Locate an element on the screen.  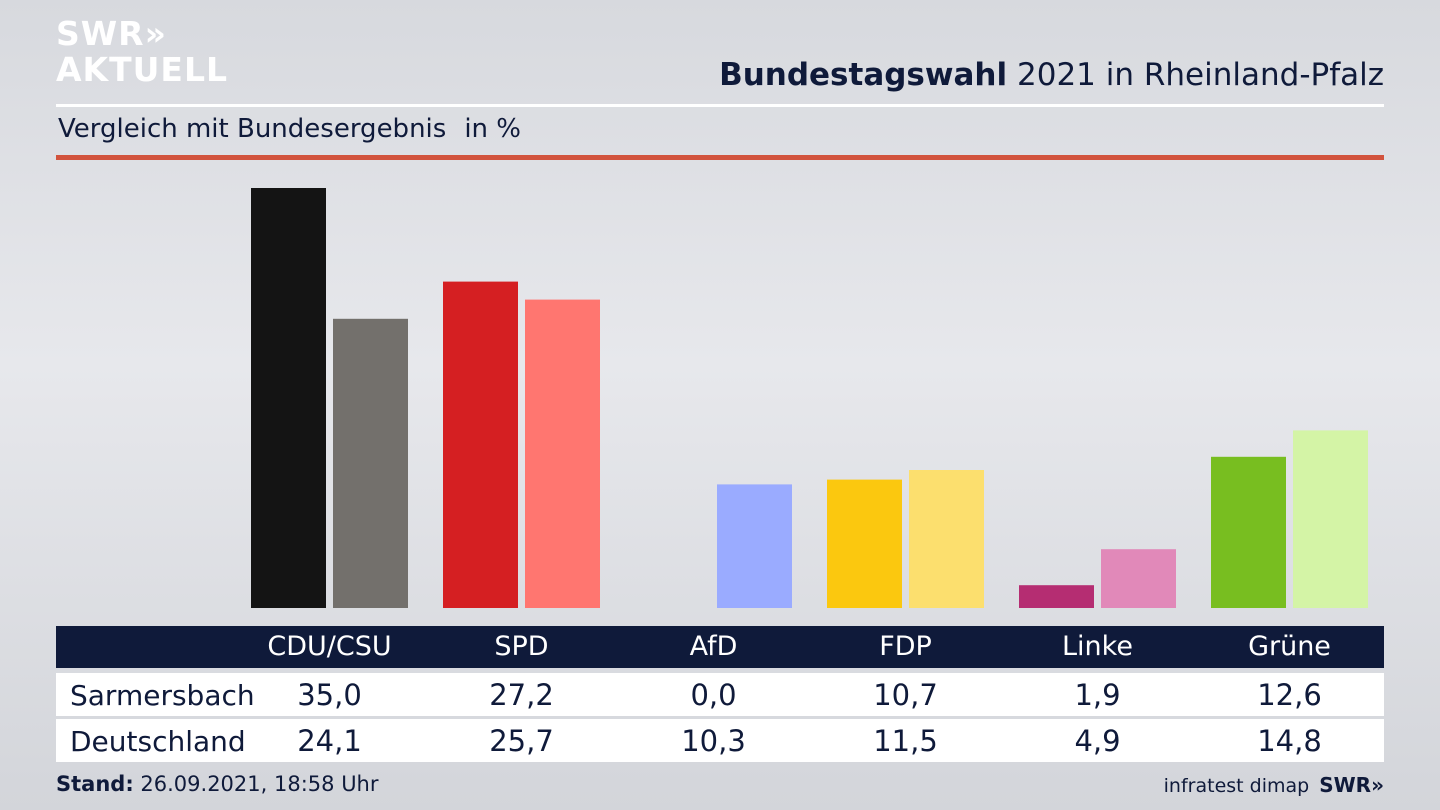
subtitle-unit: in % is located at coordinates (492, 129).